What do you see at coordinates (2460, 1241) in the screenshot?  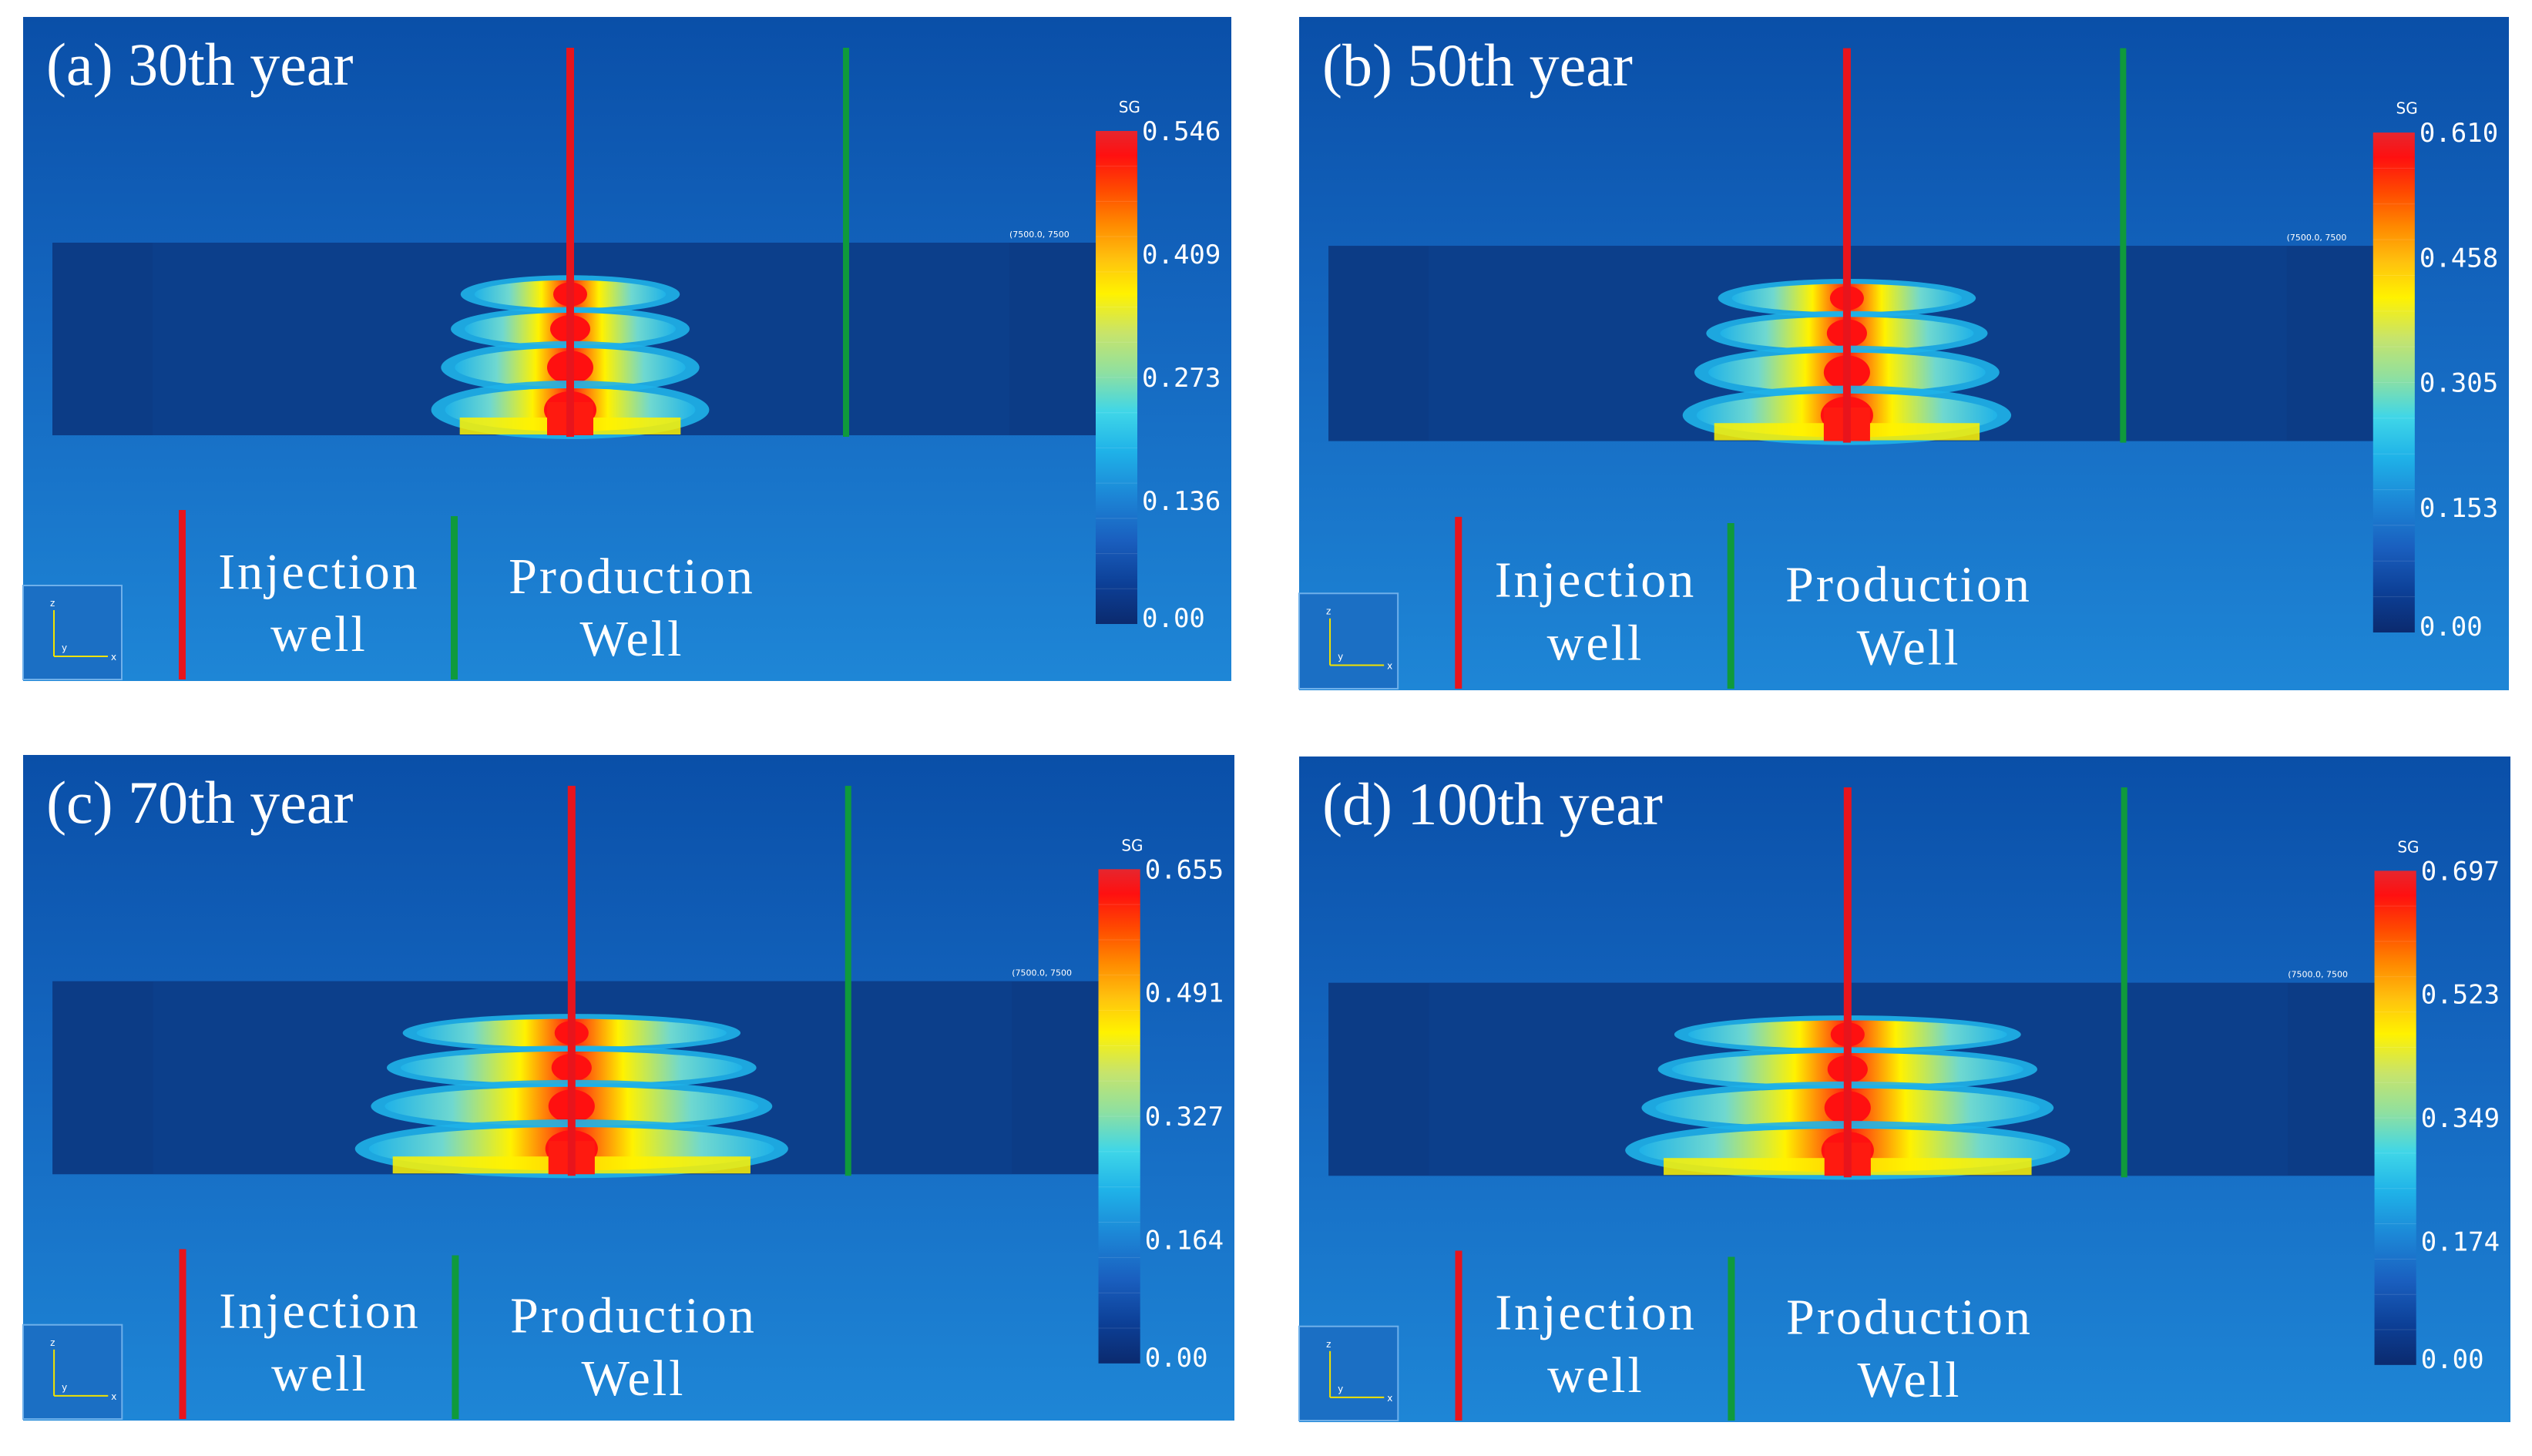 I see `colorbar-tick-label: 0.174` at bounding box center [2460, 1241].